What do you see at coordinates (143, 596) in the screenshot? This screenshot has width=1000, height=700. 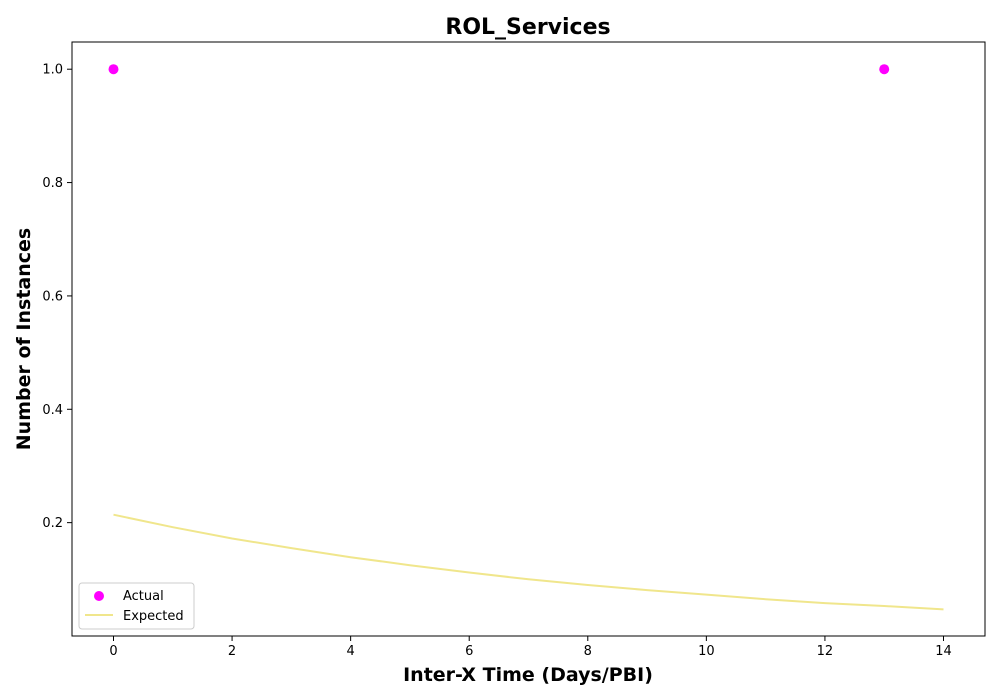 I see `legend-actual-label: Actual` at bounding box center [143, 596].